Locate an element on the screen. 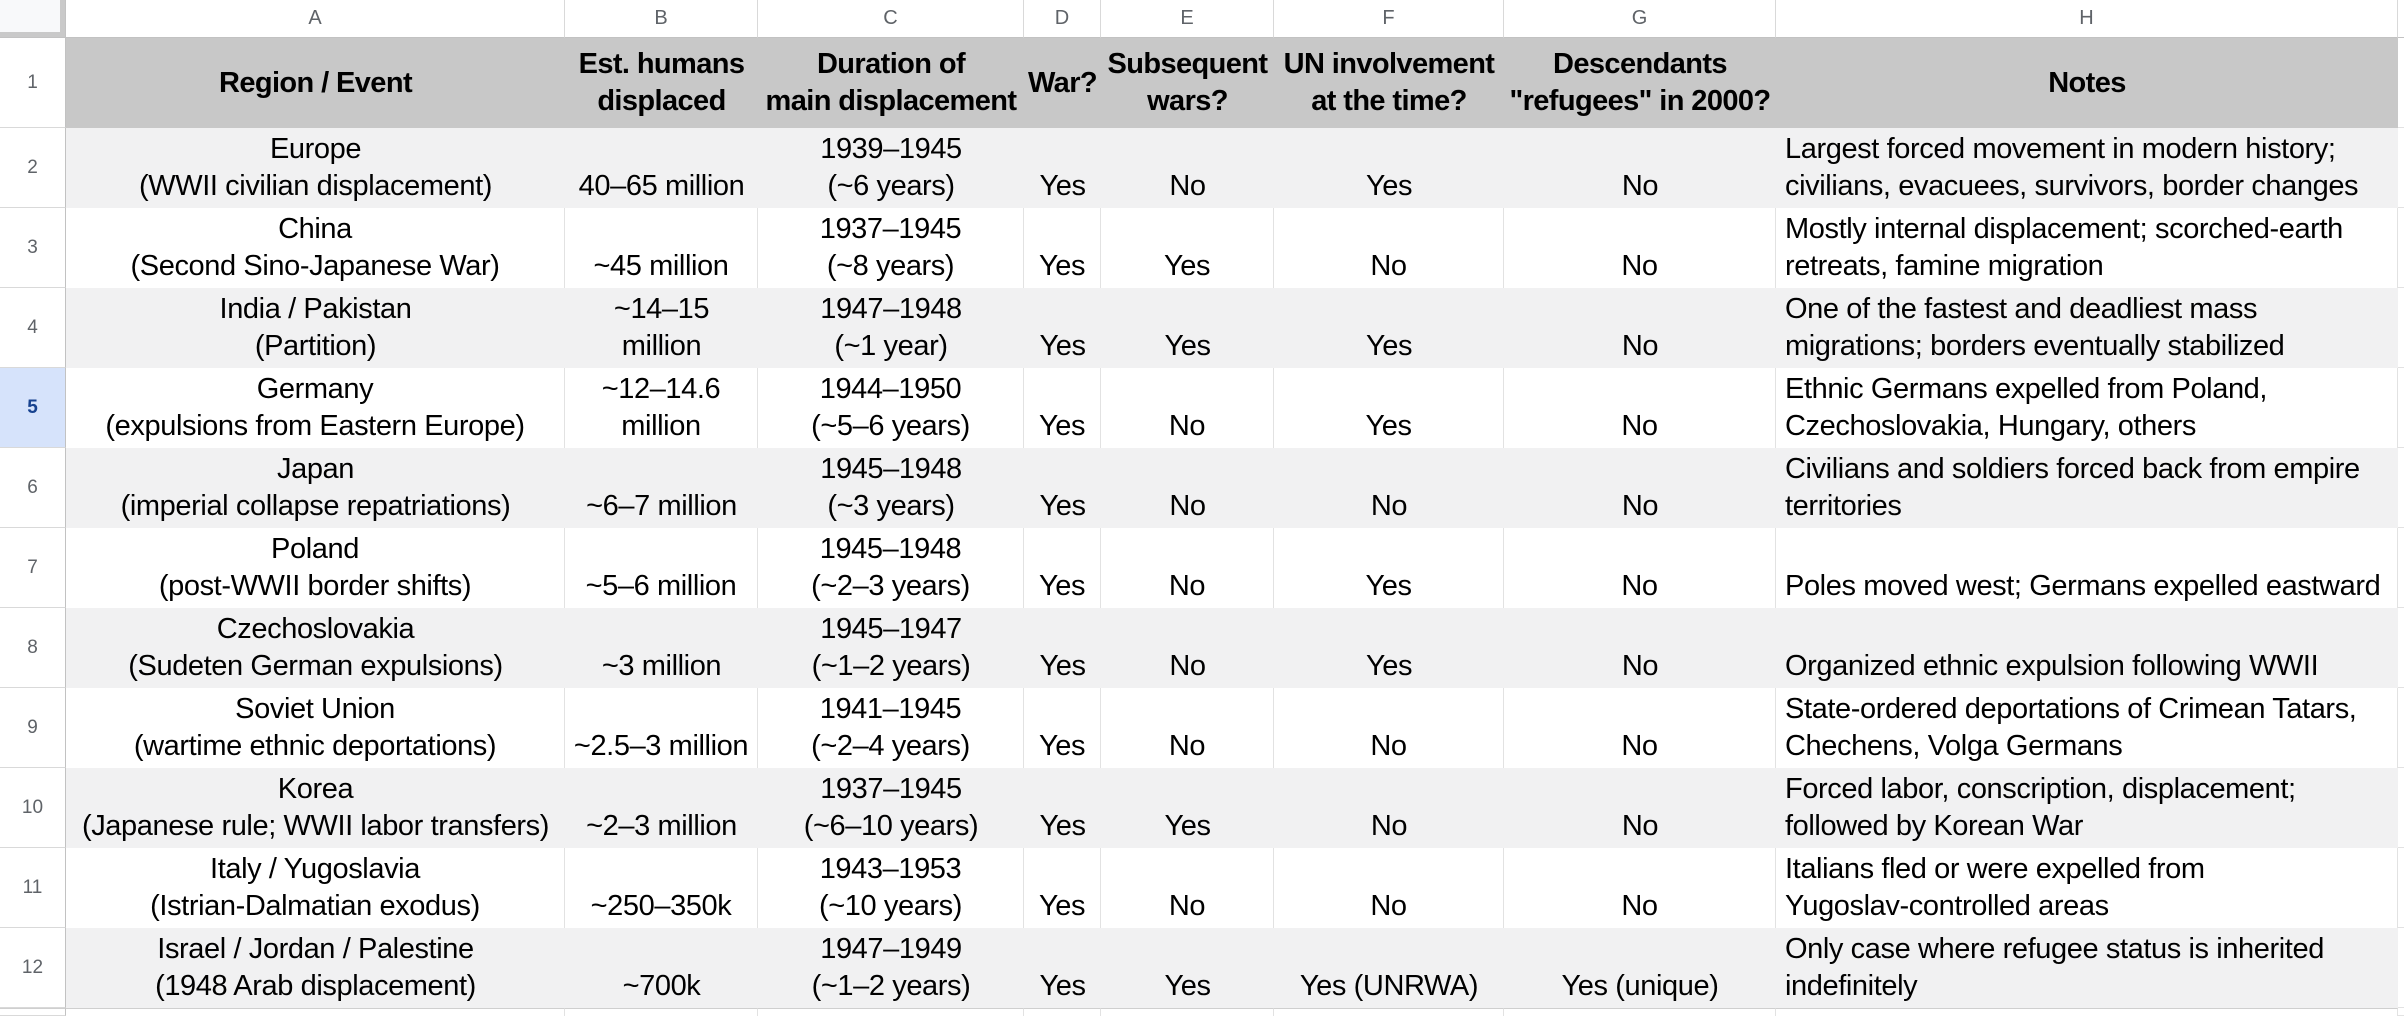  cell-E11: No is located at coordinates (1187, 888).